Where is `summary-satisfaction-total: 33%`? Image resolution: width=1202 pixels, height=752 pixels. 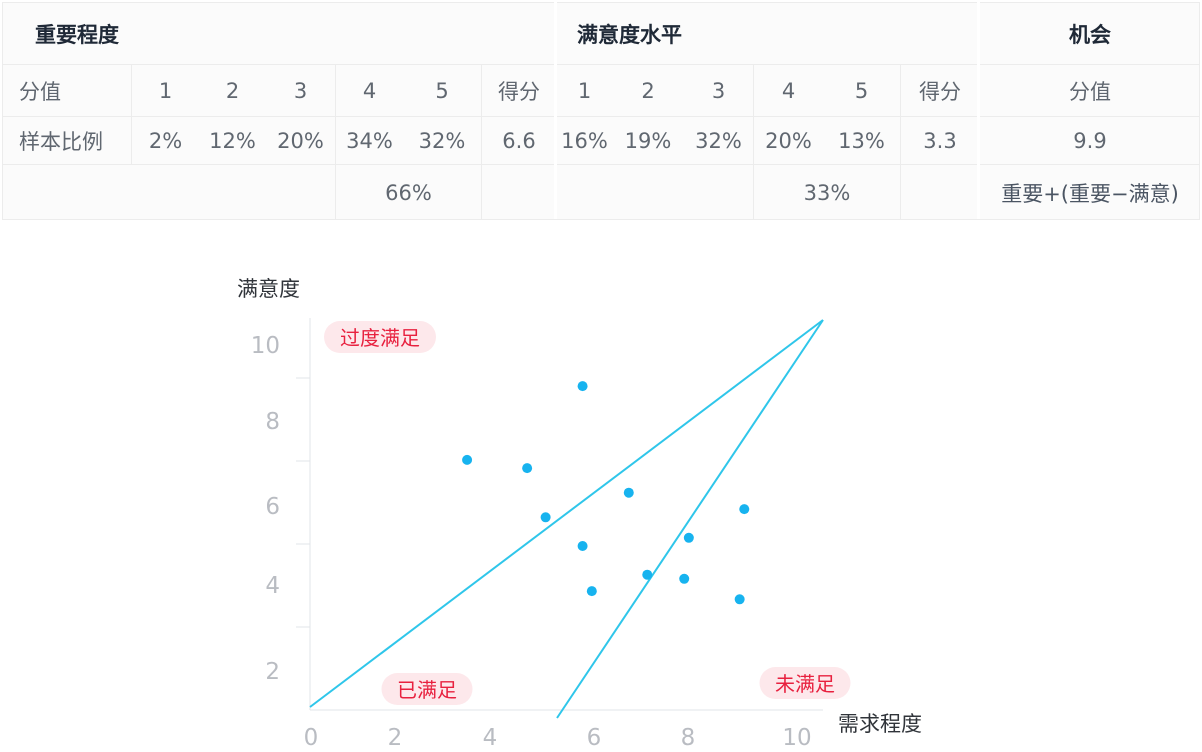 summary-satisfaction-total: 33% is located at coordinates (826, 192).